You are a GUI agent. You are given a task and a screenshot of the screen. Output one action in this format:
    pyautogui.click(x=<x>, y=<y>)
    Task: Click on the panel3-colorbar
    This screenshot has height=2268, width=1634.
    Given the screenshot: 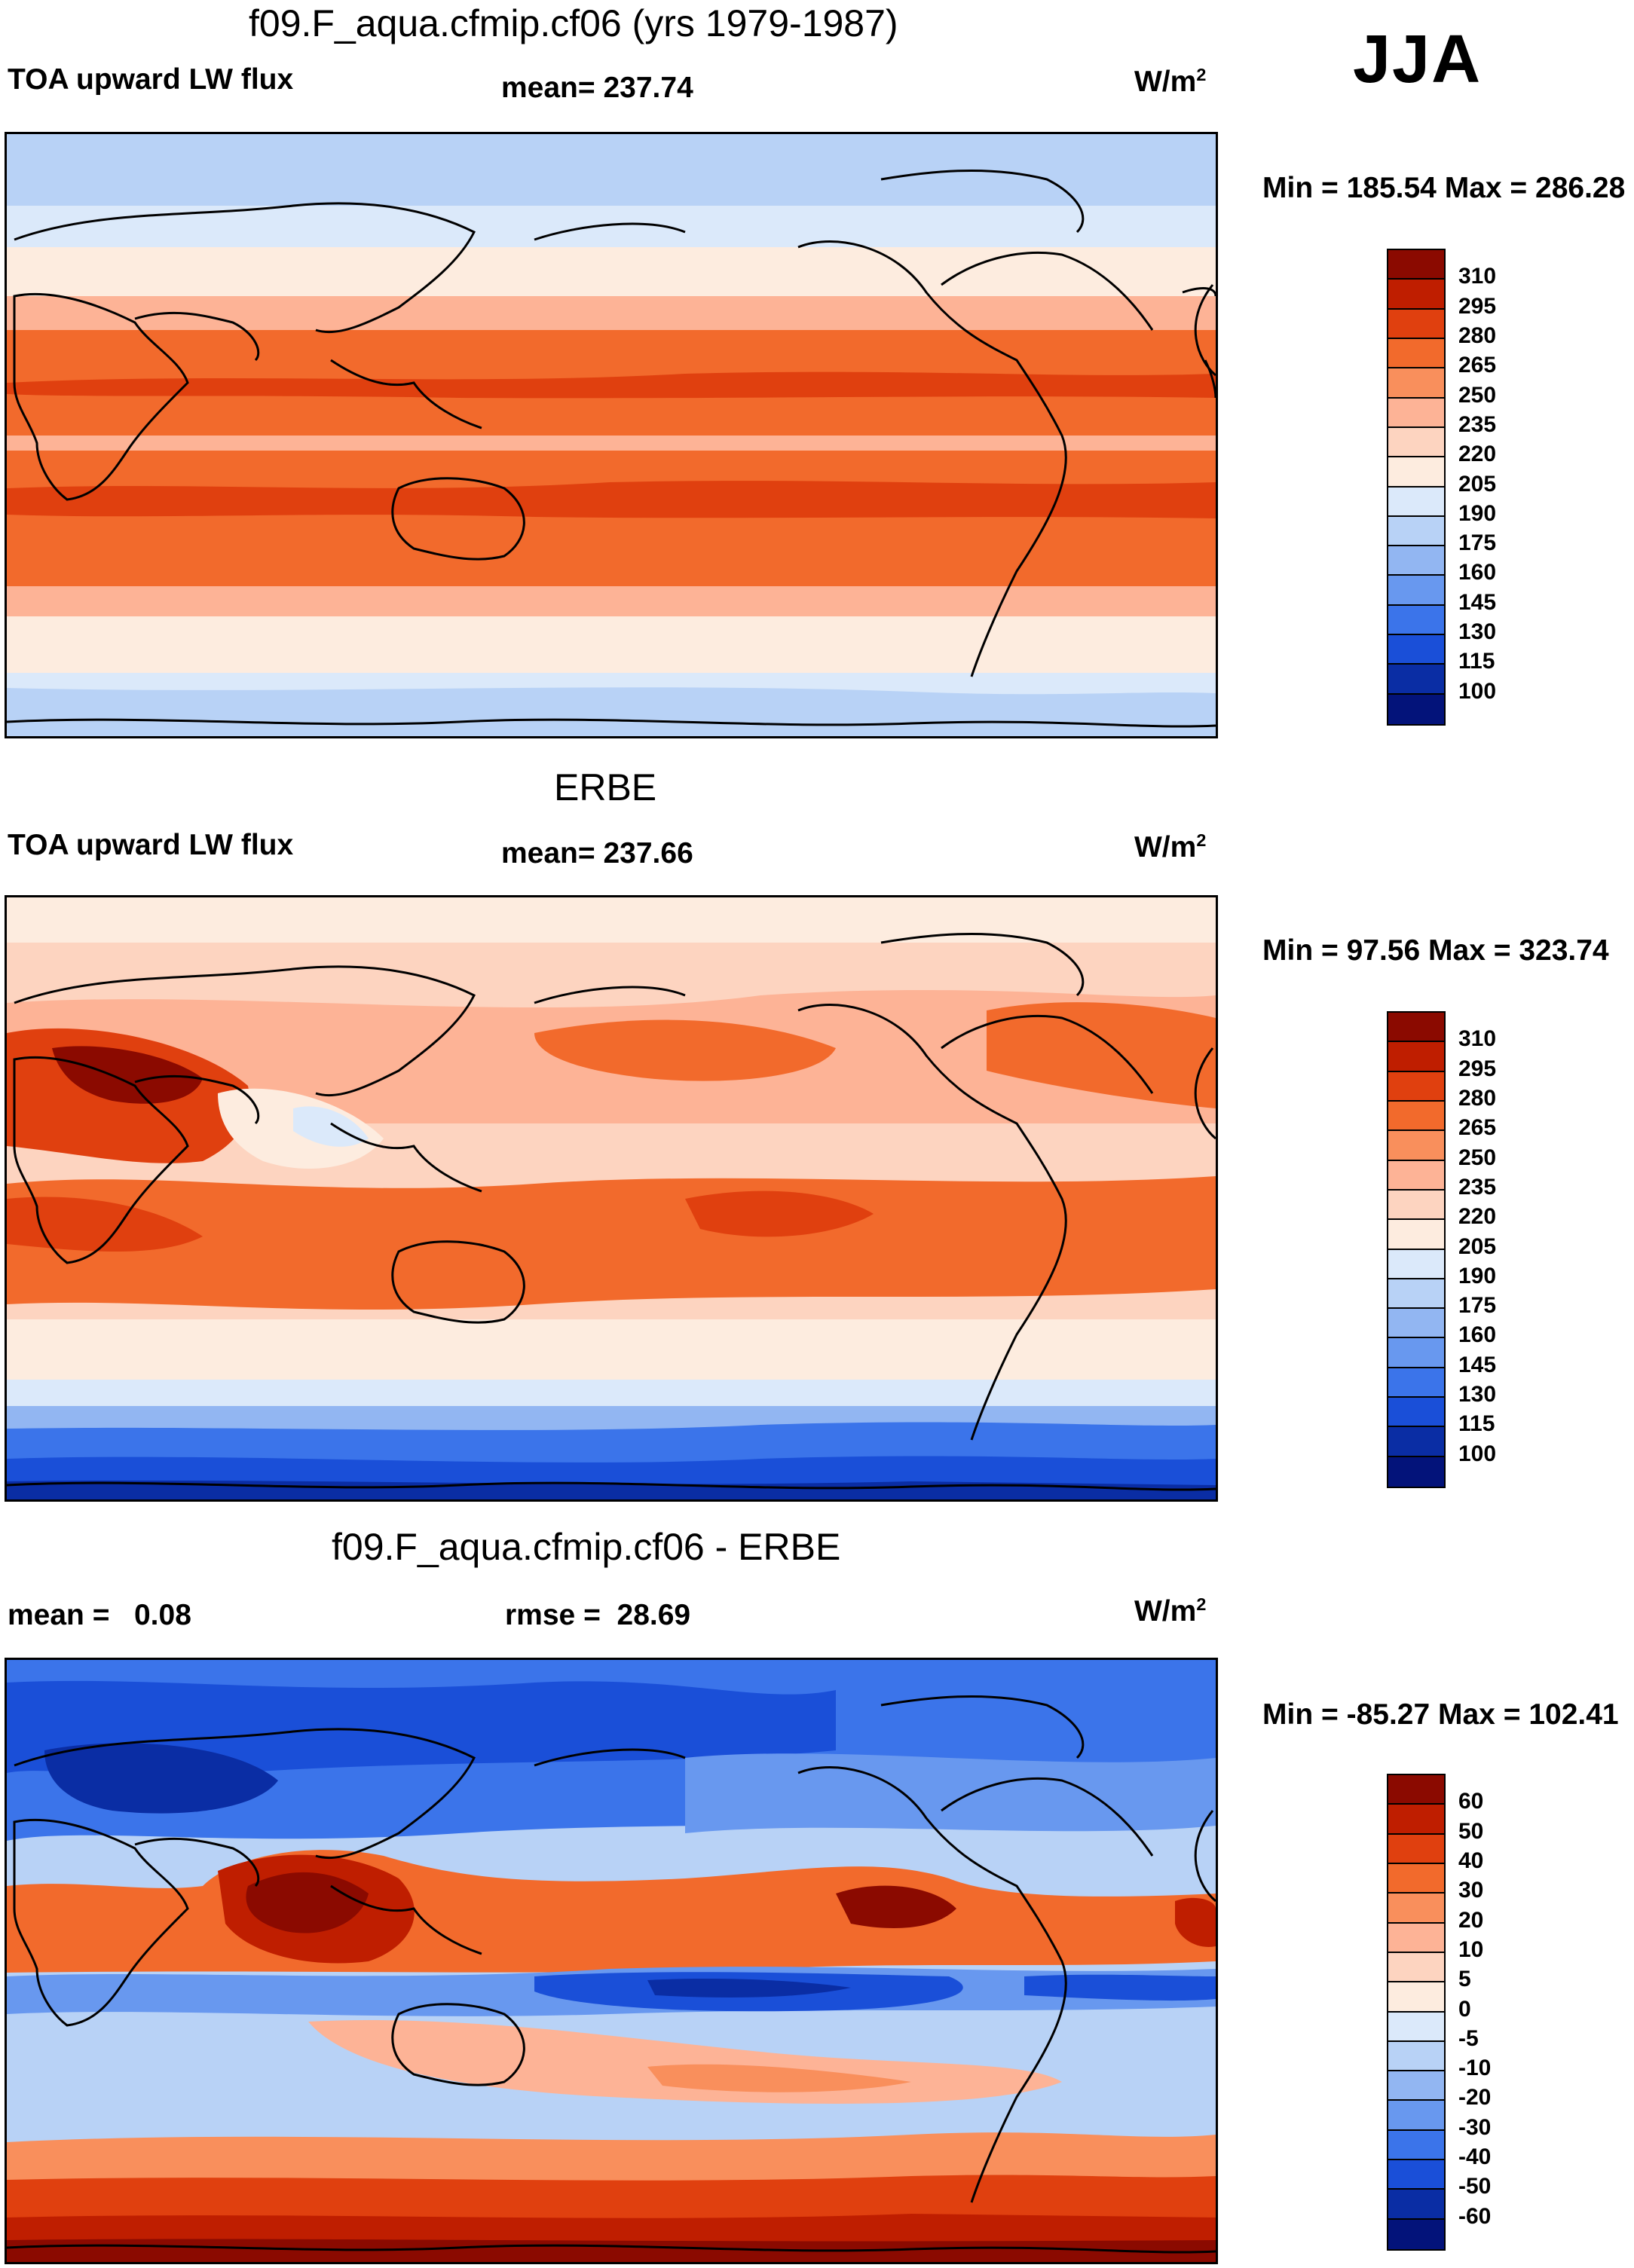 What is the action you would take?
    pyautogui.click(x=1416, y=2012)
    